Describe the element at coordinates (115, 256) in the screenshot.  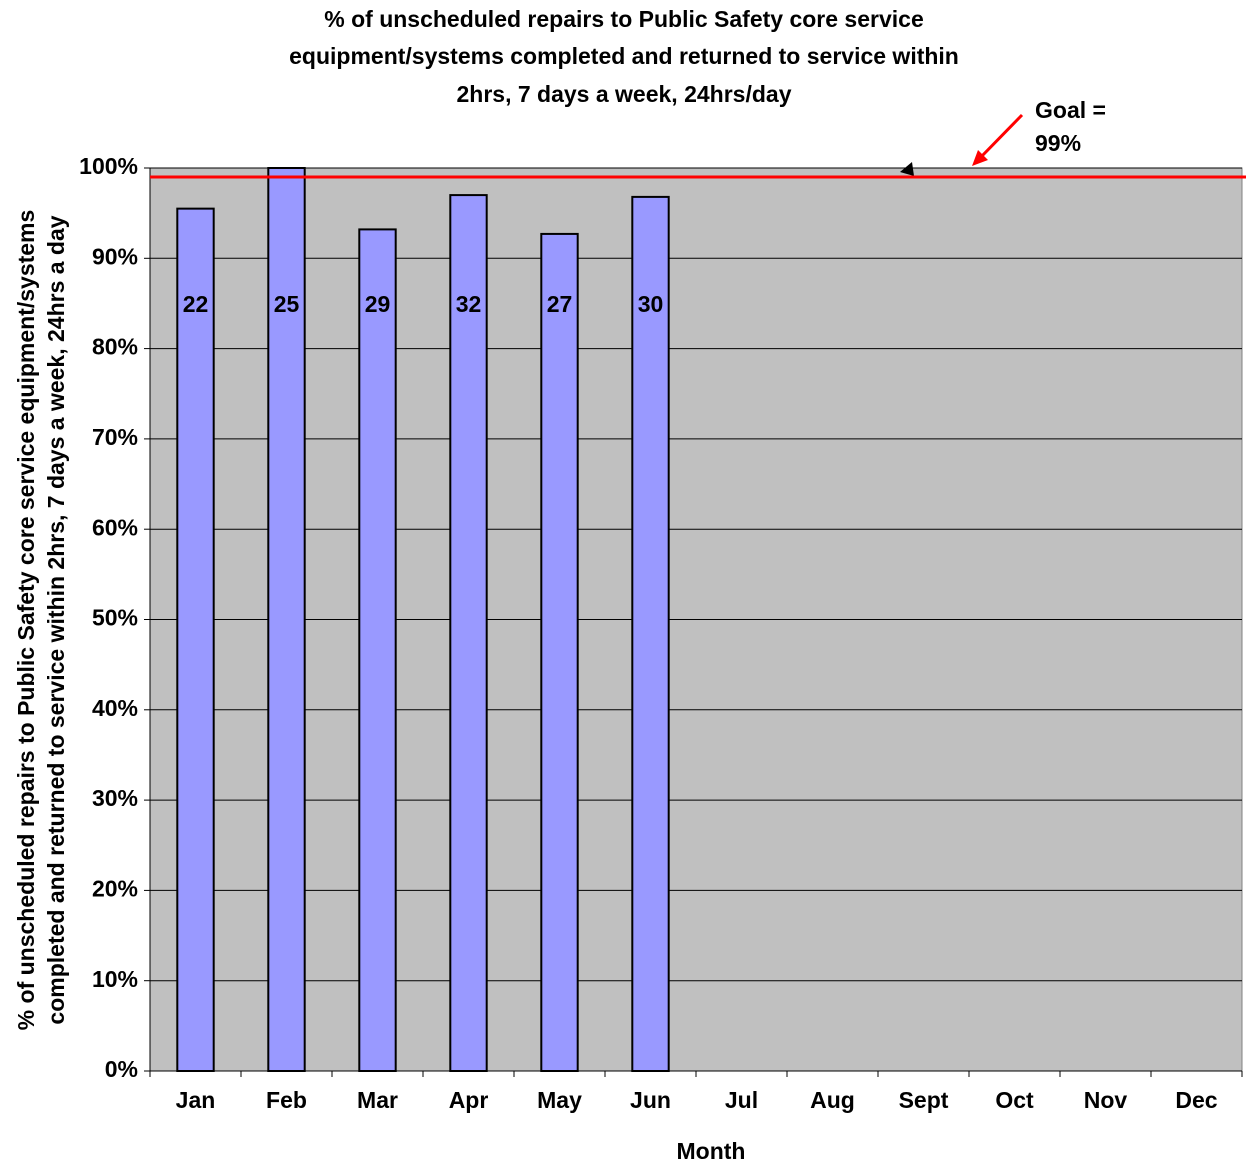
I see `y-tick-label: 90%` at that location.